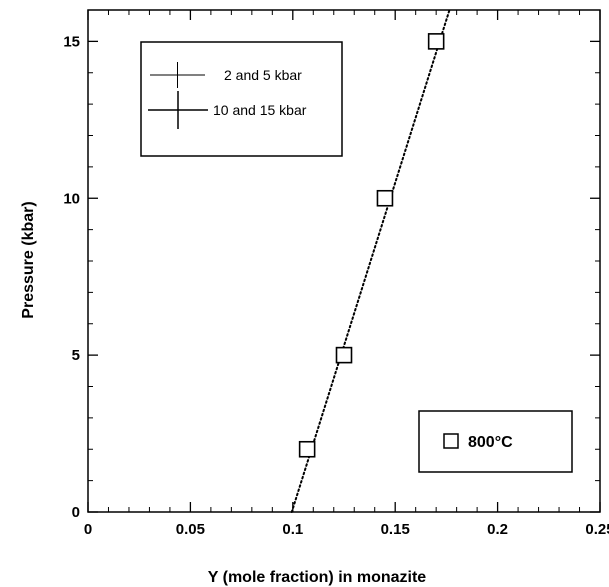 This screenshot has height=587, width=609. I want to click on legend-label-large-text: 10 and 15 kbar, so click(260, 110).